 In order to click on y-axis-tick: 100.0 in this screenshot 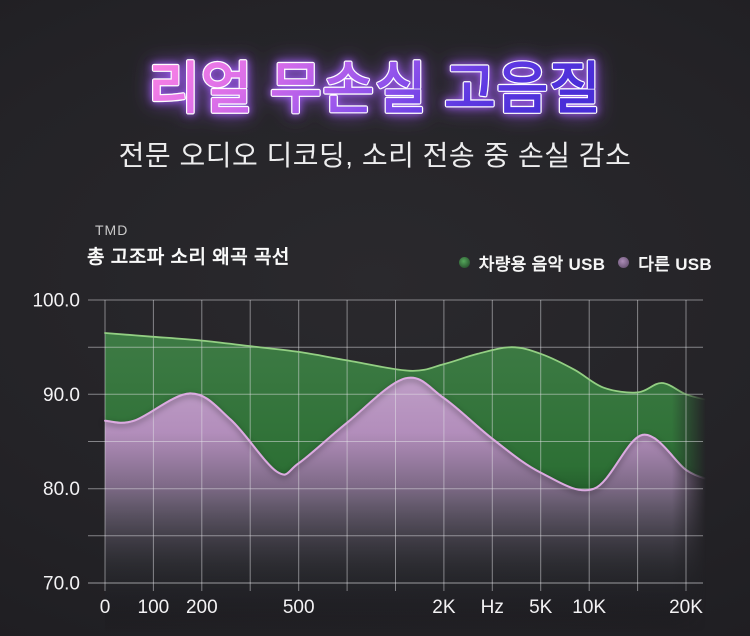, I will do `click(56, 301)`.